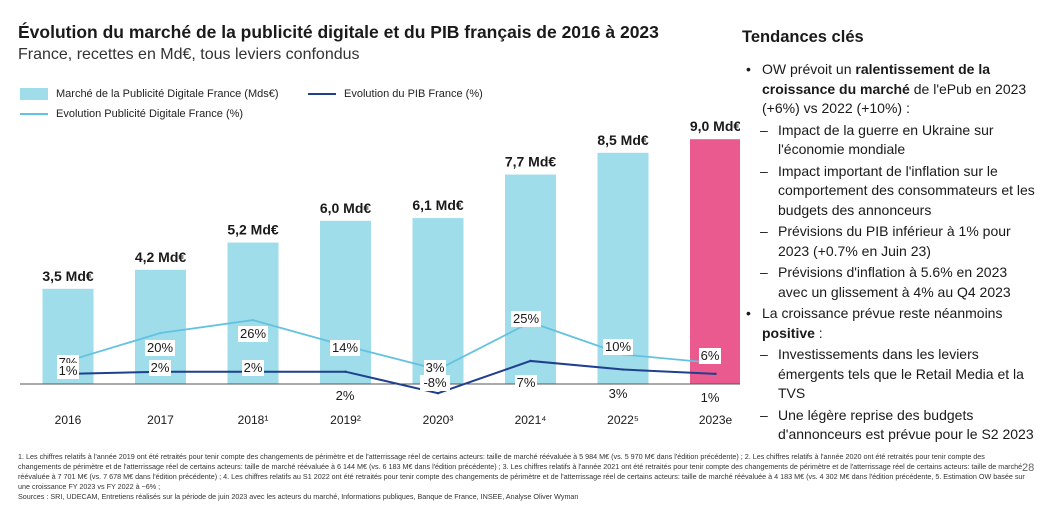 Image resolution: width=1047 pixels, height=512 pixels. I want to click on pub-pct-label-3: 14%, so click(345, 347).